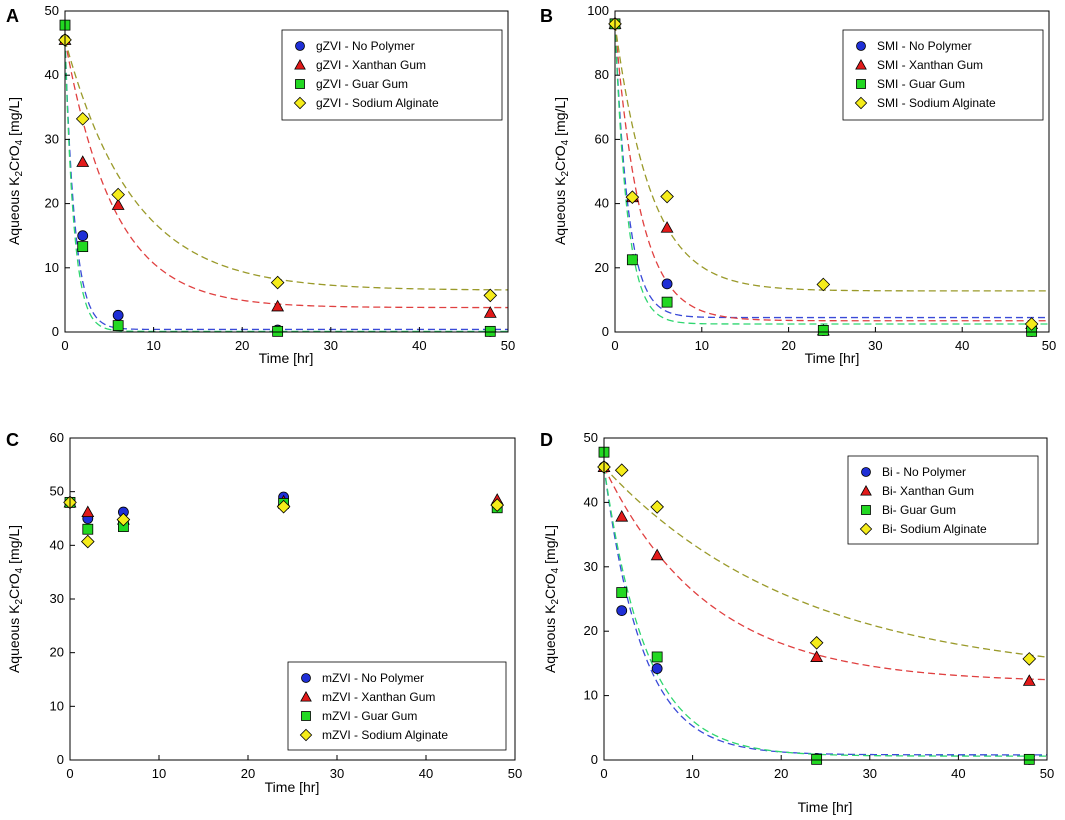 The height and width of the screenshot is (820, 1065). I want to click on legend-entry: Bi- Sodium Alginate, so click(934, 529).